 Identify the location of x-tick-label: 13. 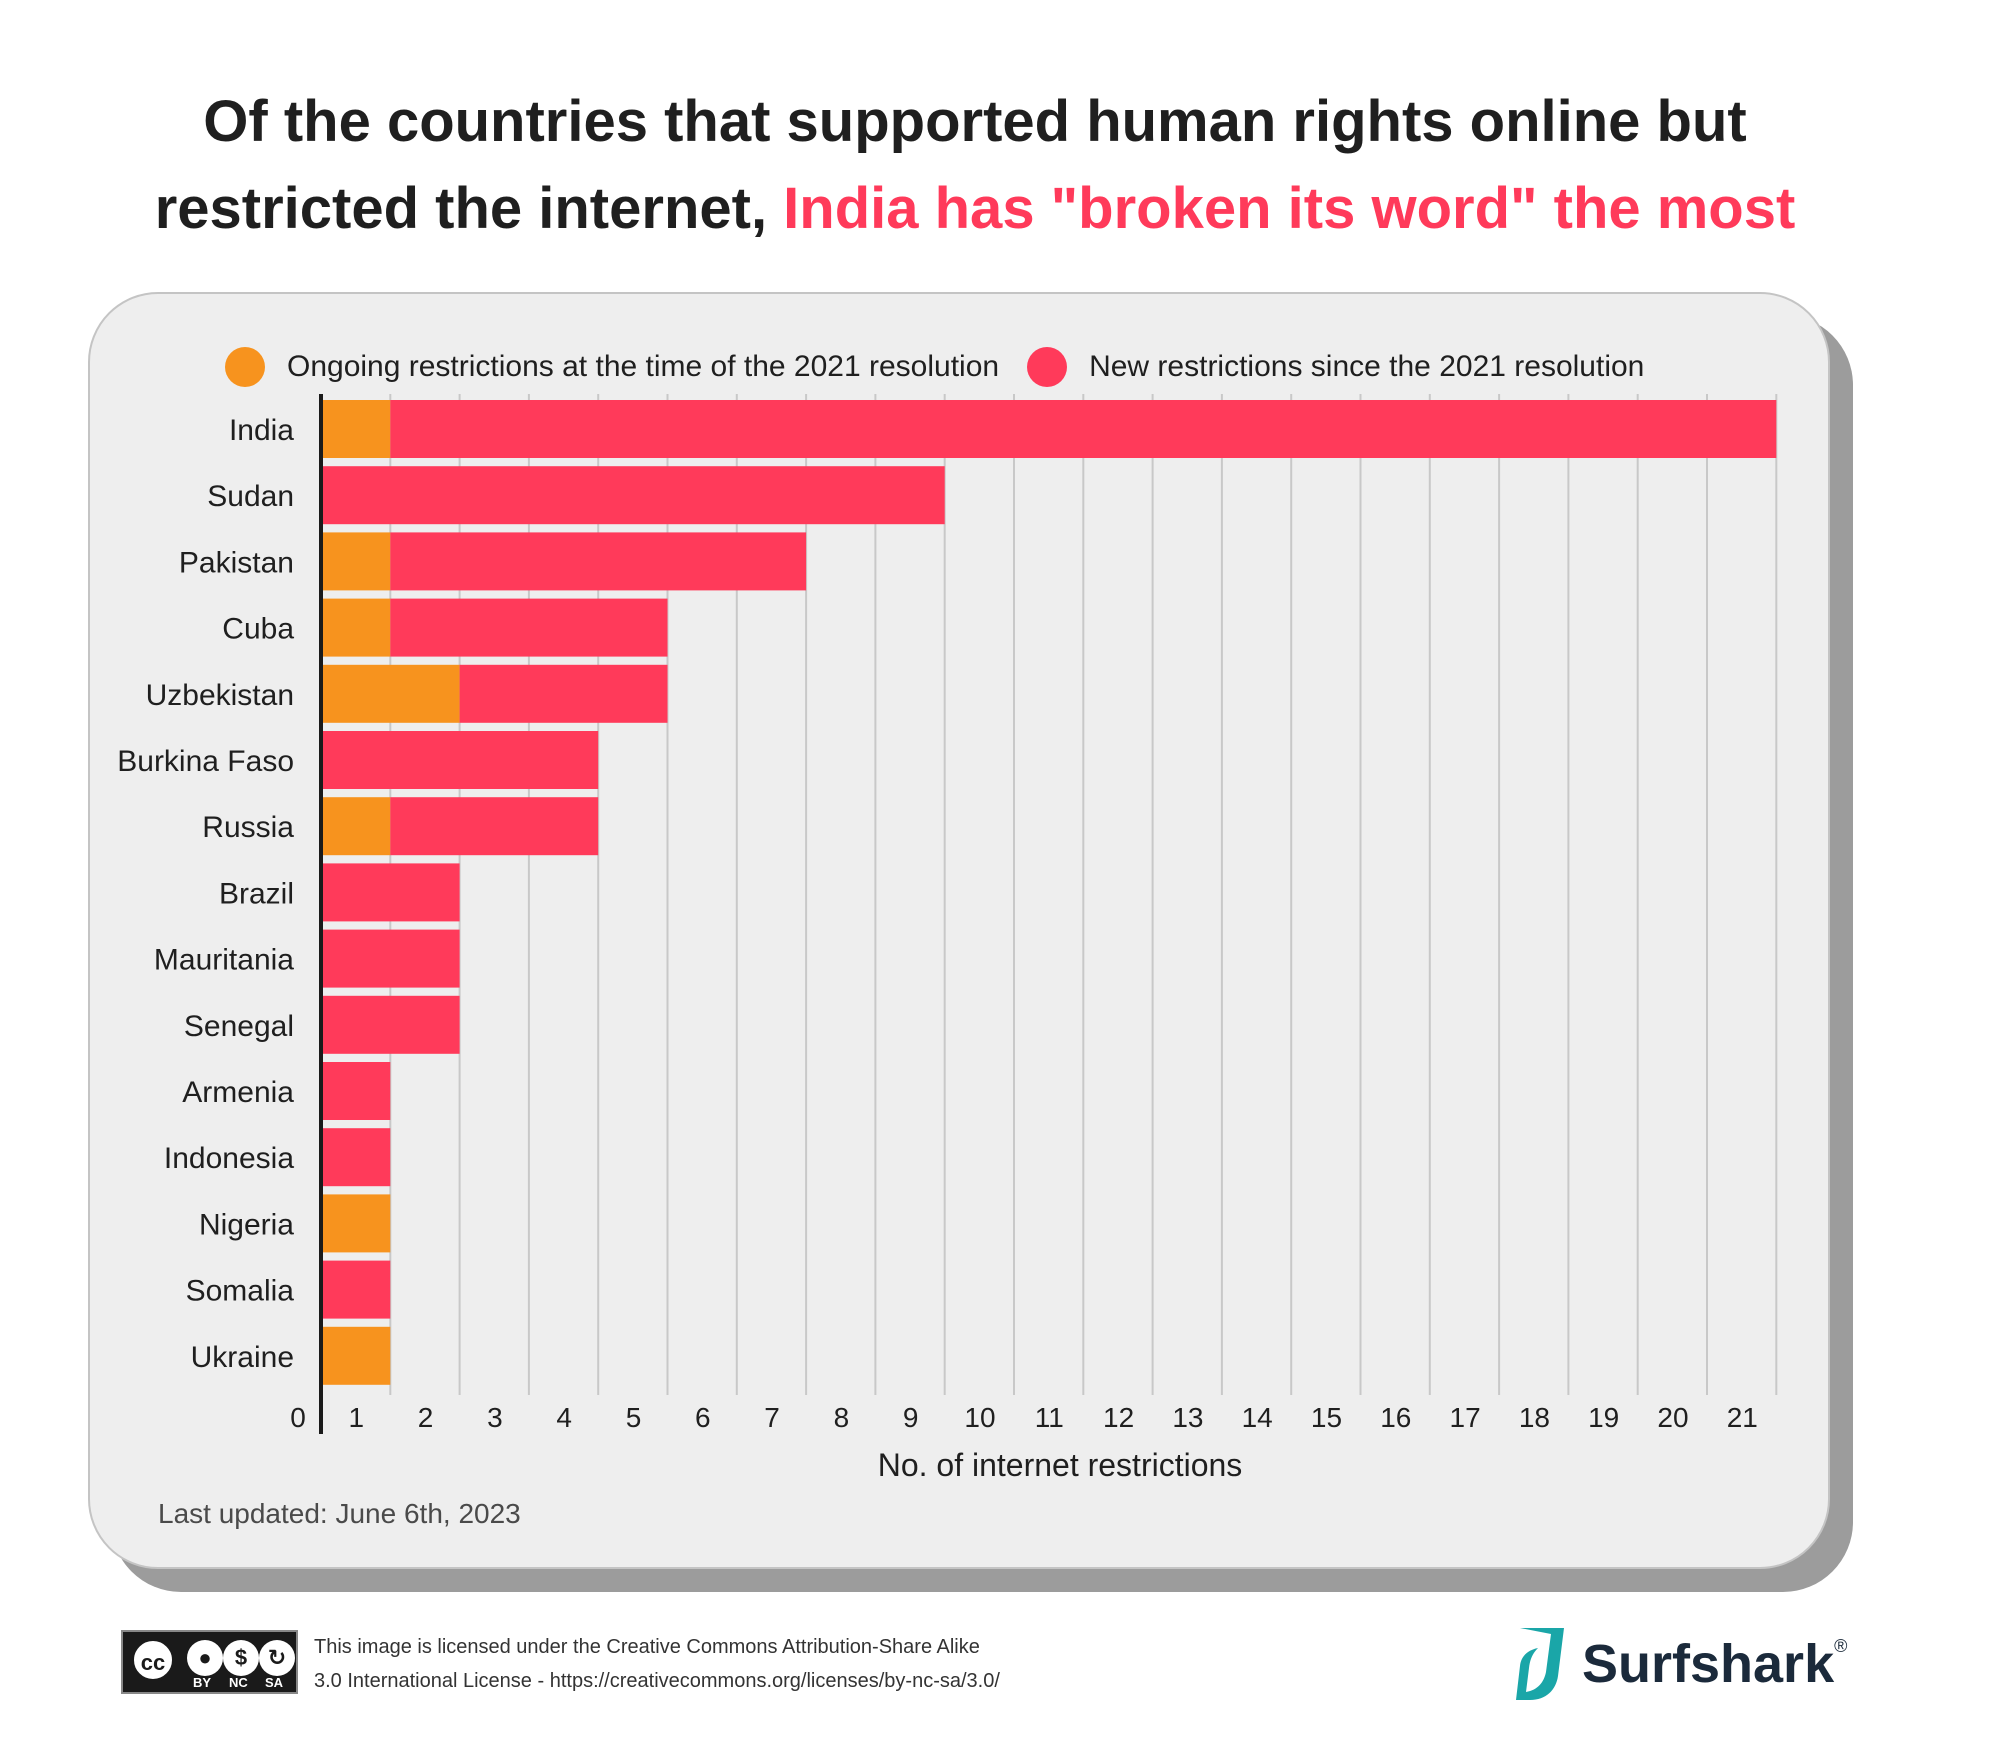
(1187, 1417).